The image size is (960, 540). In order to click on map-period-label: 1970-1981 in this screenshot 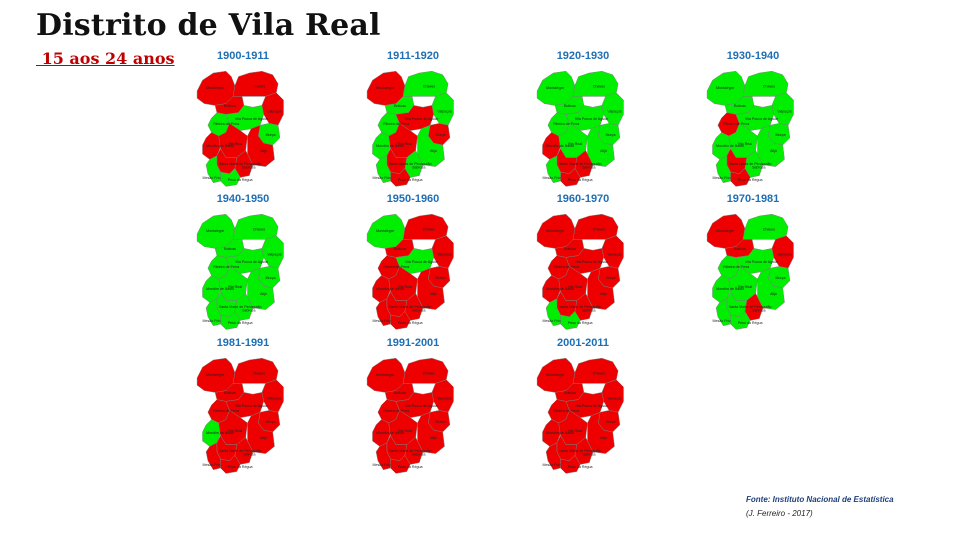, I will do `click(753, 199)`.